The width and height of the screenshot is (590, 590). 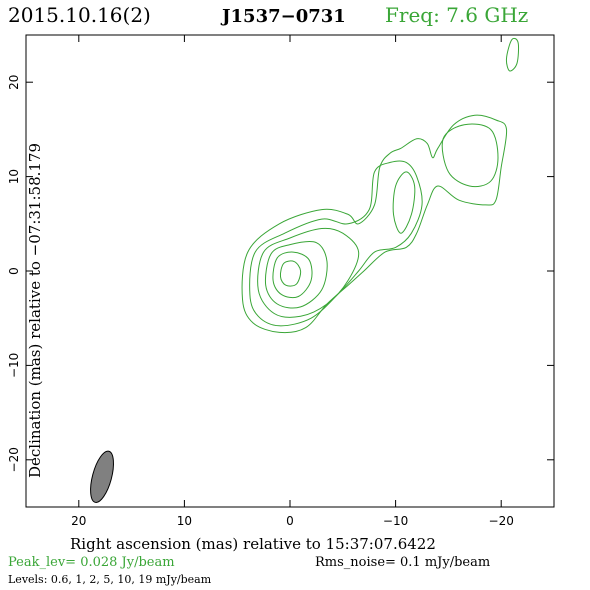 What do you see at coordinates (283, 16) in the screenshot?
I see `source-name: J1537−0731` at bounding box center [283, 16].